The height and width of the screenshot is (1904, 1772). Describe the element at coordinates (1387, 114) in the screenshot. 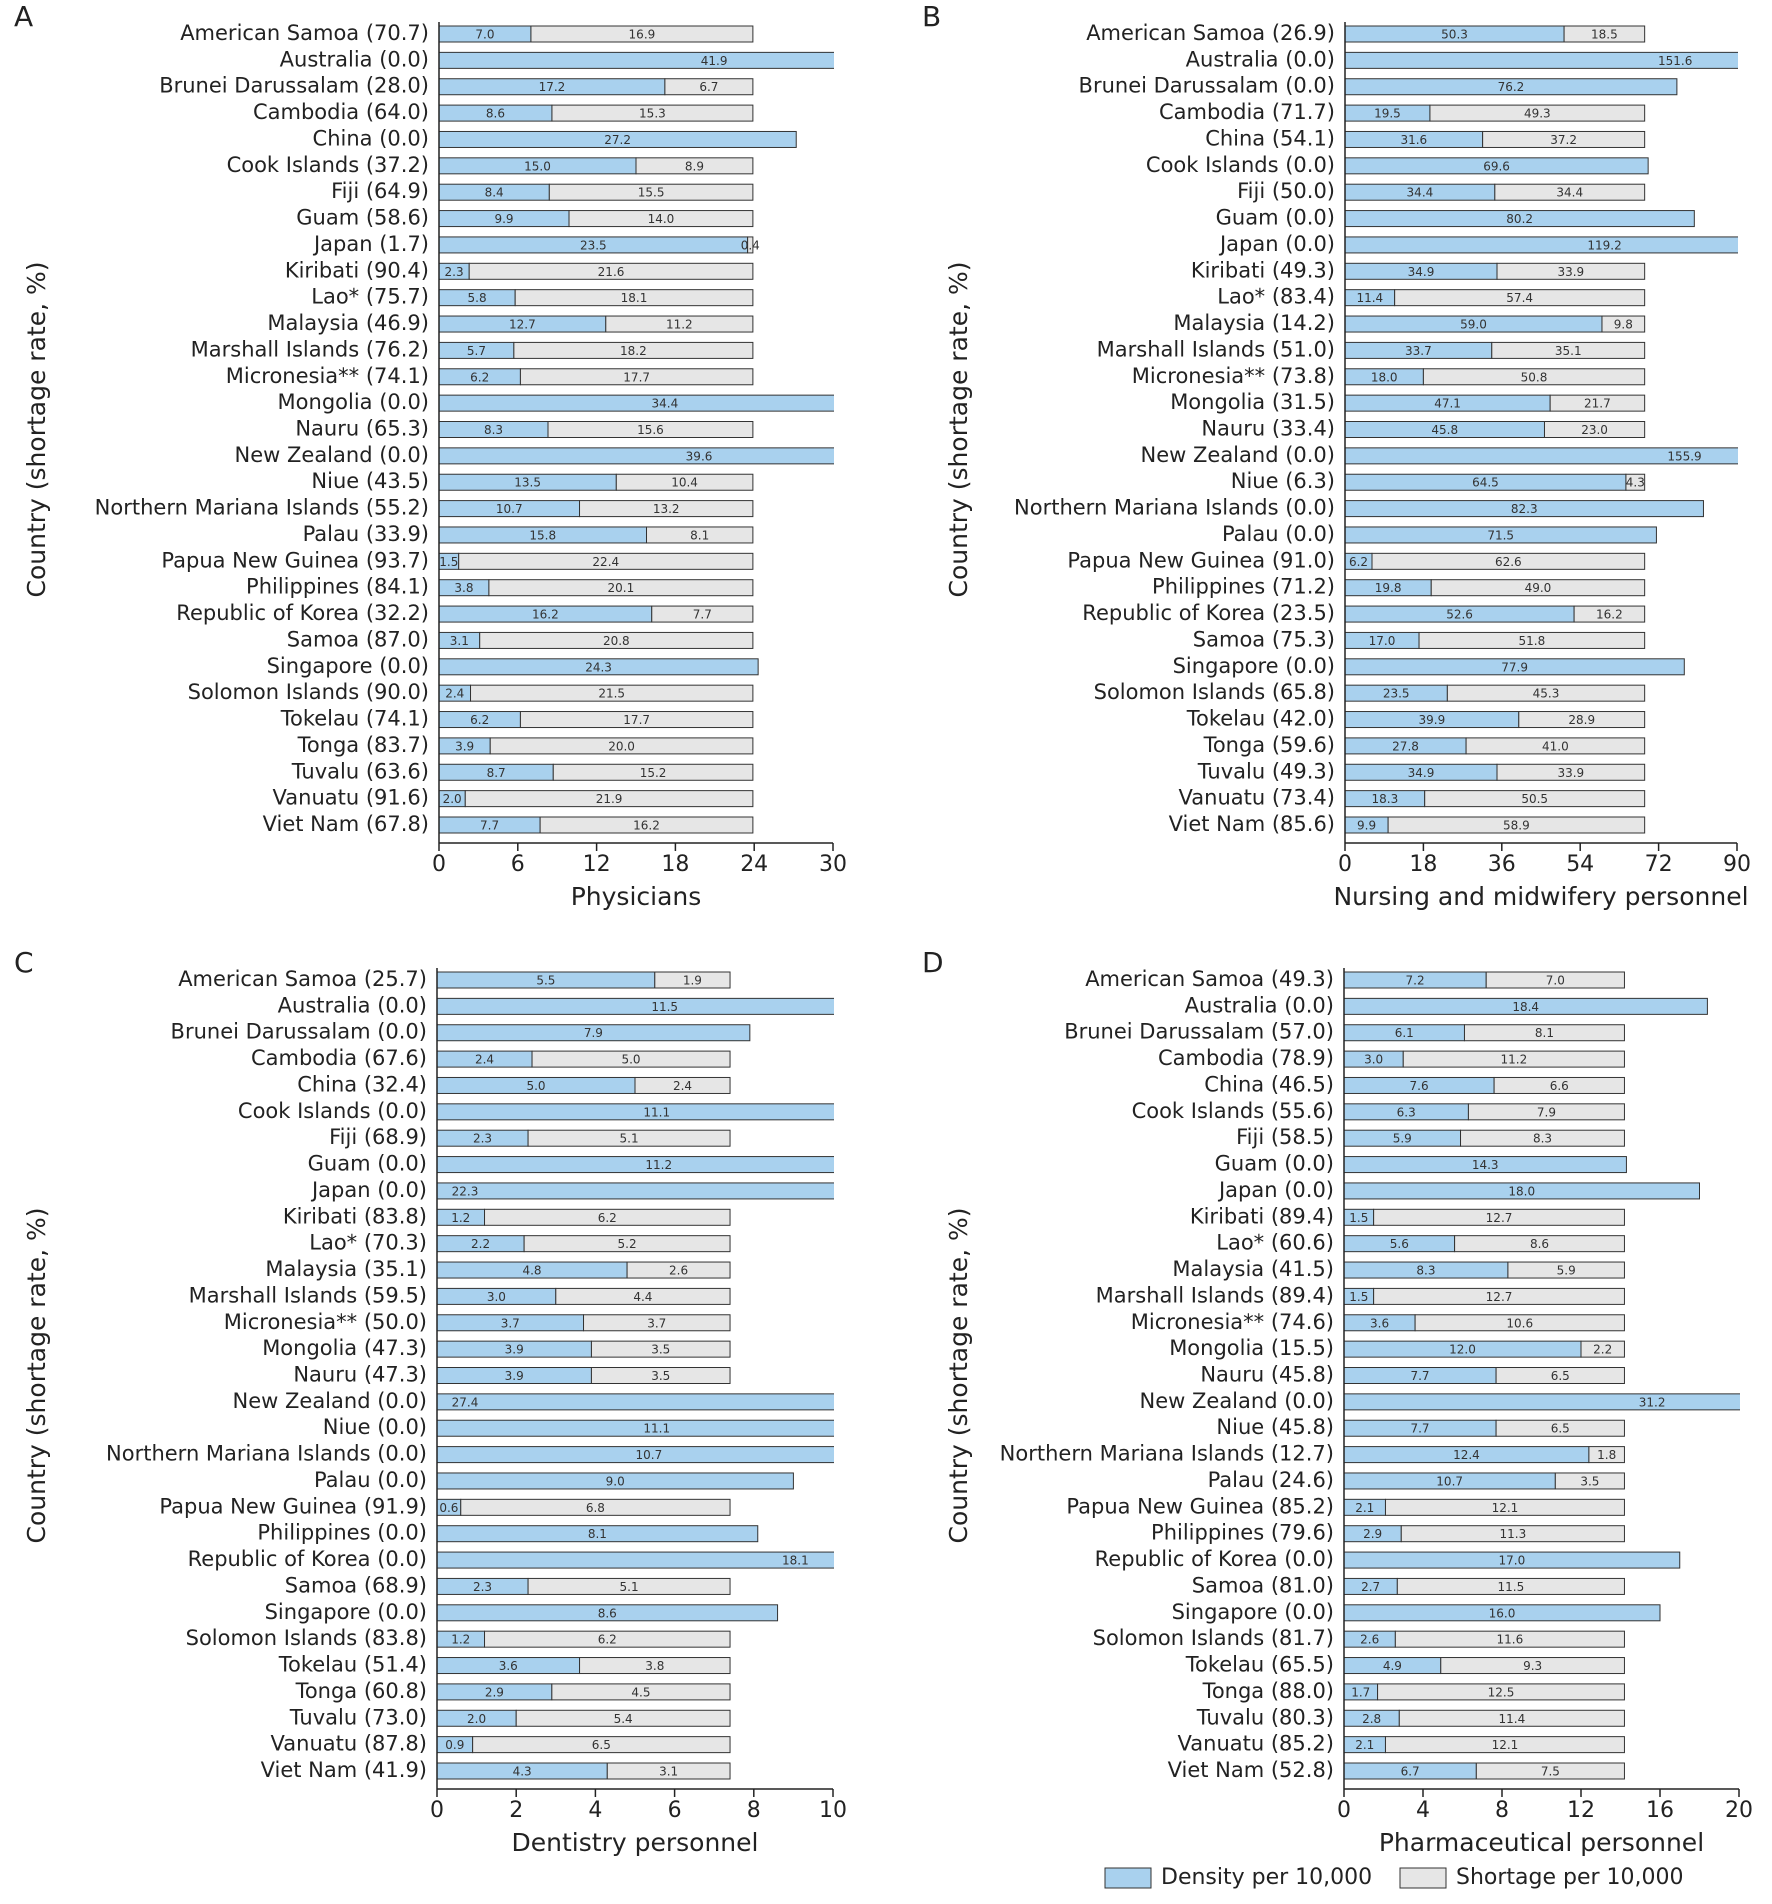

I see `value-label: 19.5` at that location.